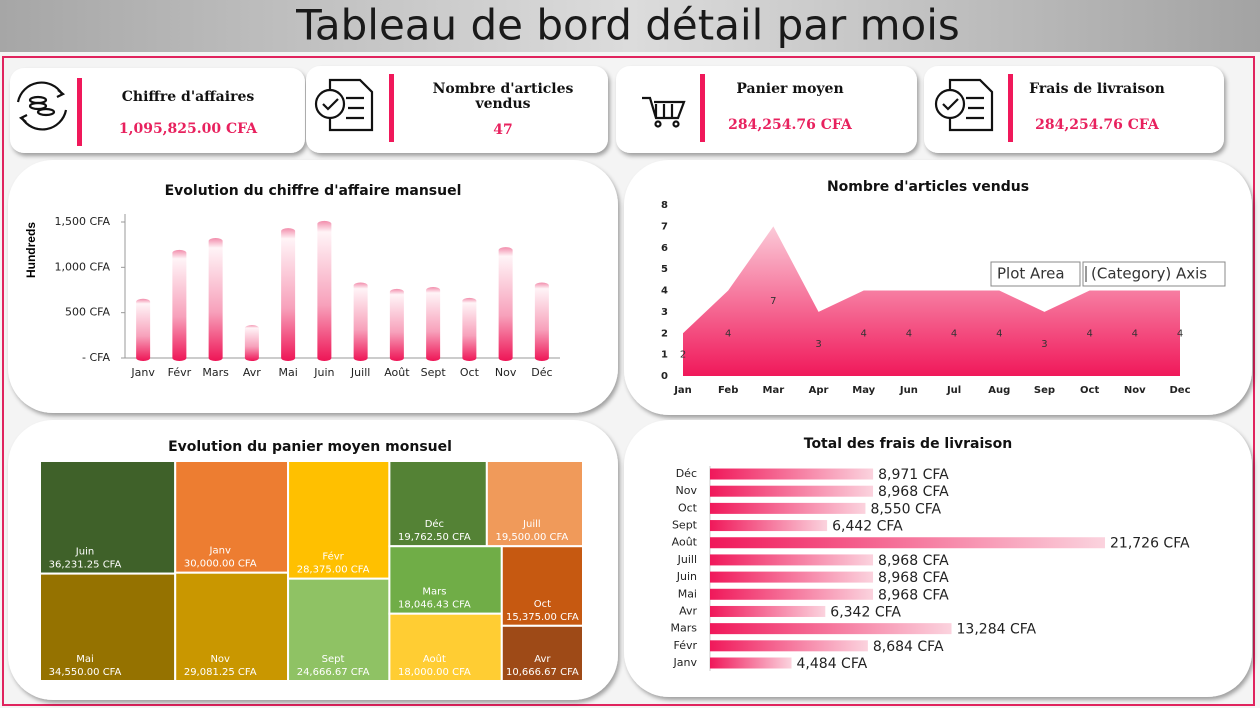  What do you see at coordinates (434, 592) in the screenshot?
I see `tile-label: Mars` at bounding box center [434, 592].